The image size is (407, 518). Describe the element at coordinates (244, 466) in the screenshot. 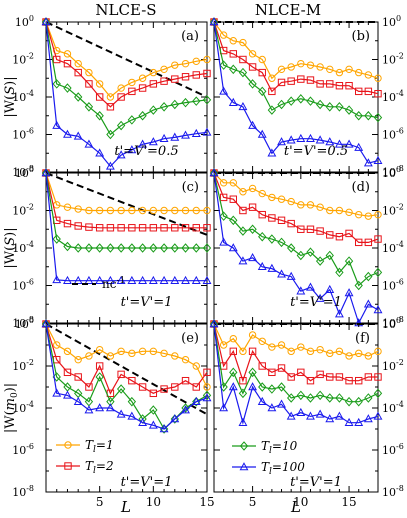

I see `legend-marker-T100` at that location.